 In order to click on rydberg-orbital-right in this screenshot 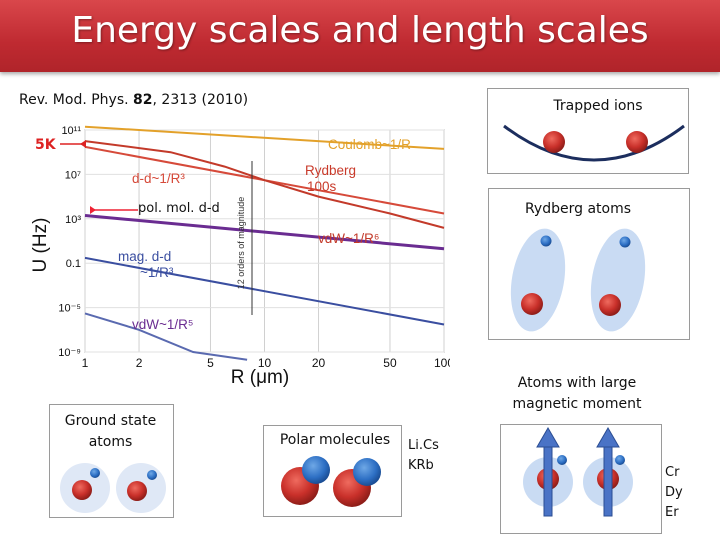, I will do `click(618, 280)`.